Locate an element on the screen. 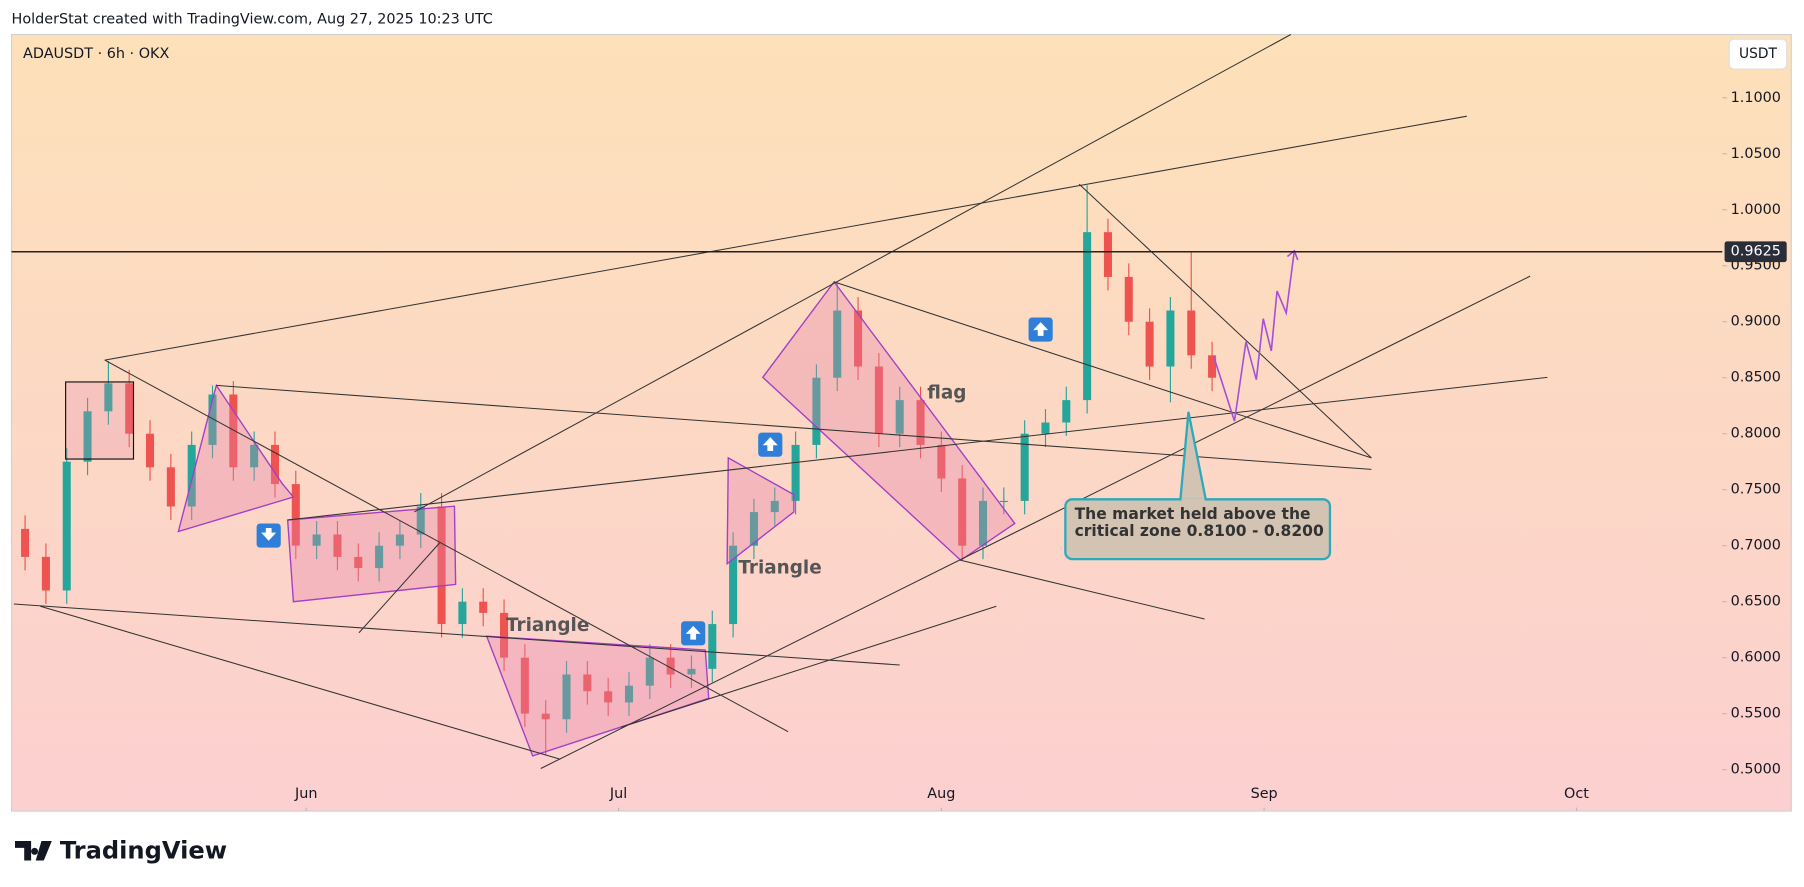 Image resolution: width=1804 pixels, height=887 pixels. x-tick-label: Jul is located at coordinates (618, 794).